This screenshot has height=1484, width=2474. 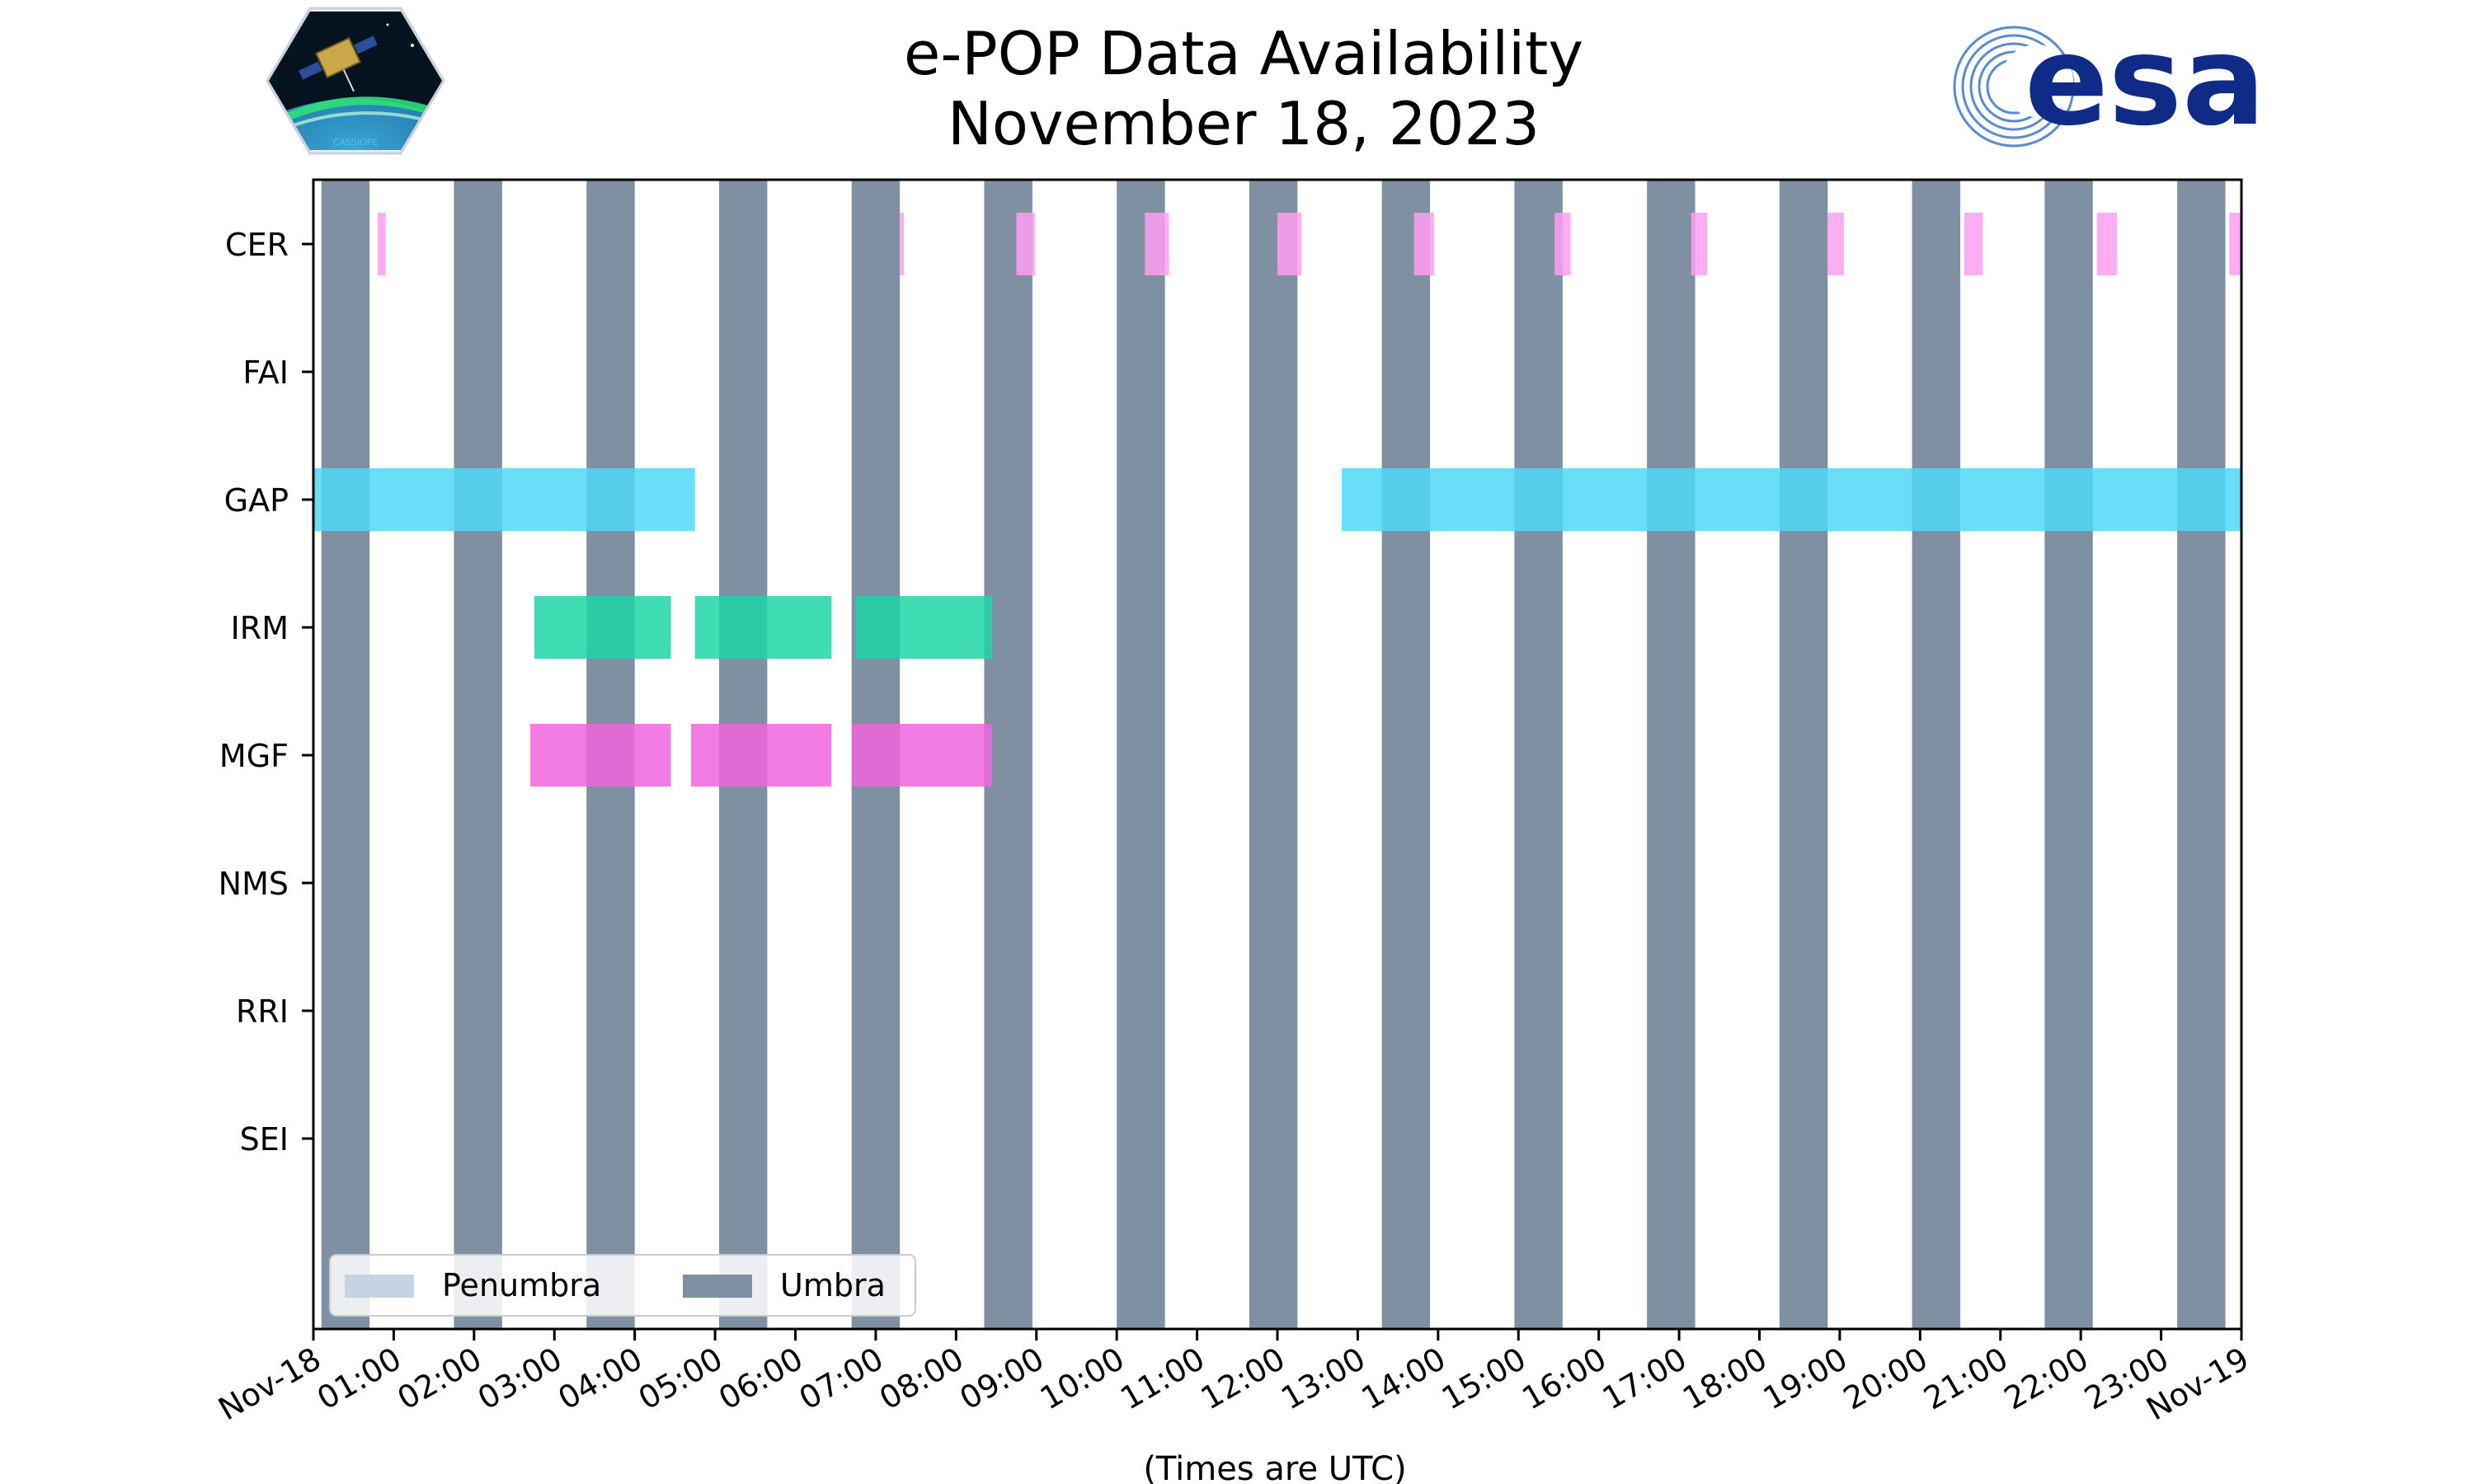 I want to click on x-tick-label: 09:00, so click(x=1001, y=1379).